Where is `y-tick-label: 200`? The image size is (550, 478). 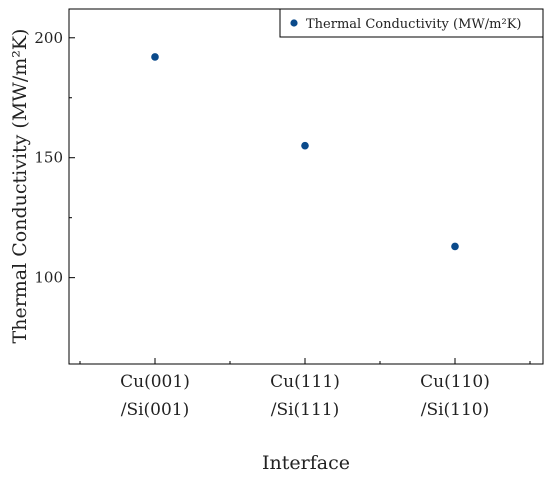
y-tick-label: 200 is located at coordinates (48, 38).